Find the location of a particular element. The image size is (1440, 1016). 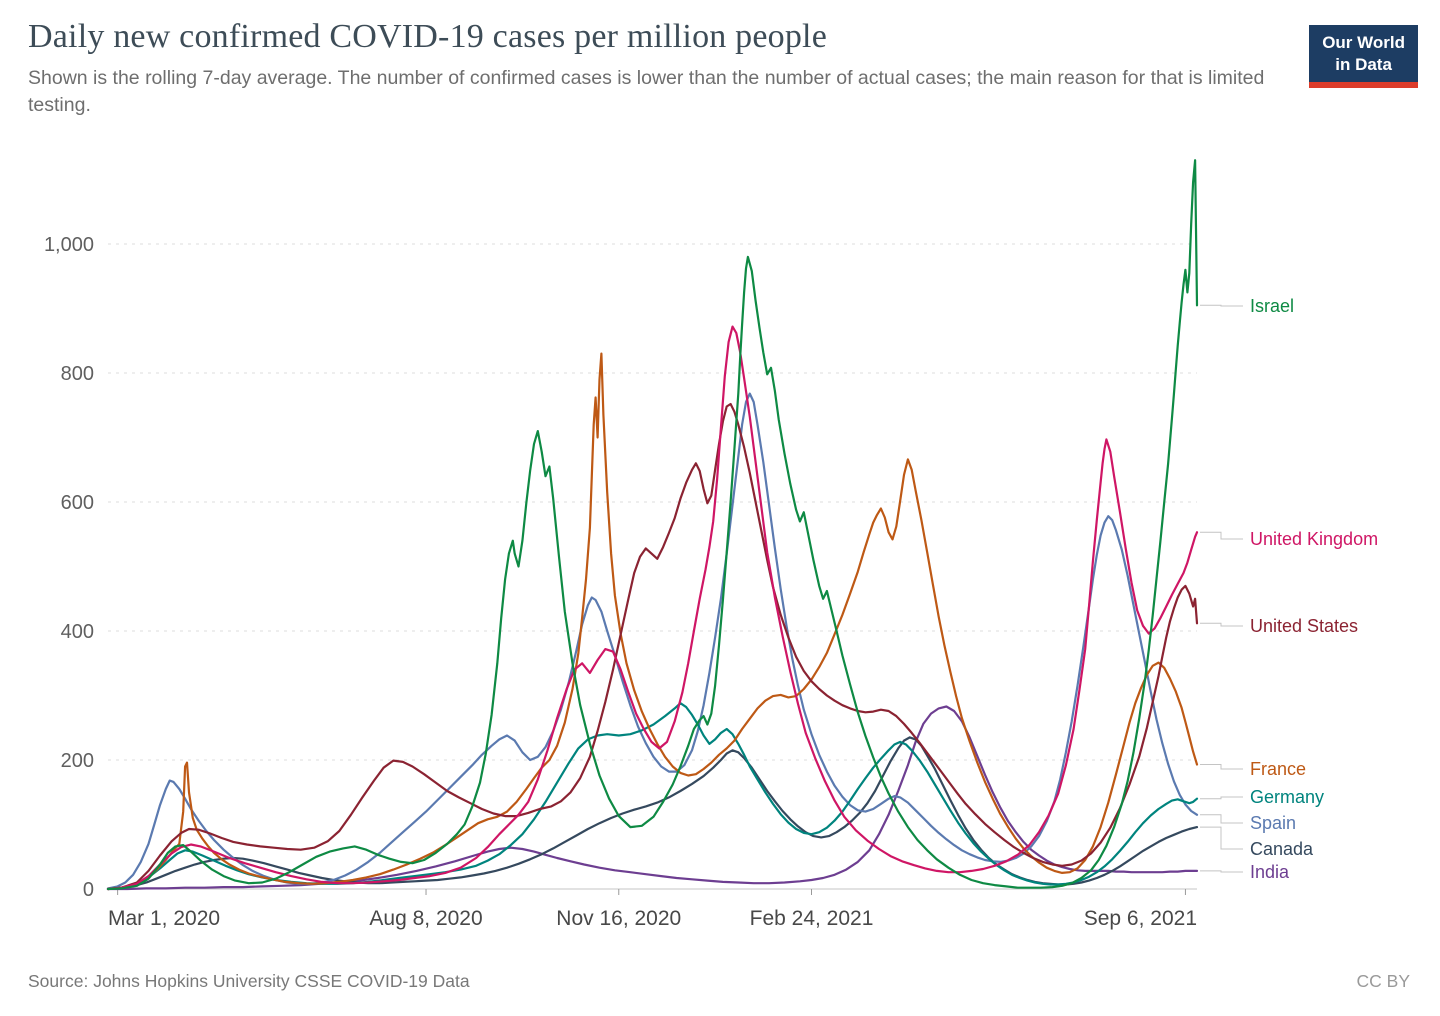

series-line-india is located at coordinates (652, 798).